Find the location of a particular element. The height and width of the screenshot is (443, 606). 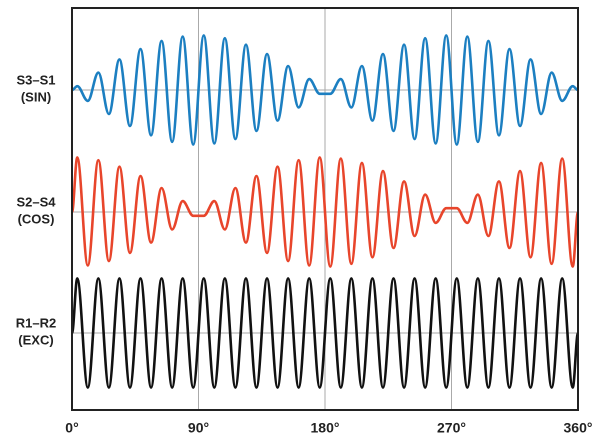

series-label: S2–S4 is located at coordinates (36, 201).